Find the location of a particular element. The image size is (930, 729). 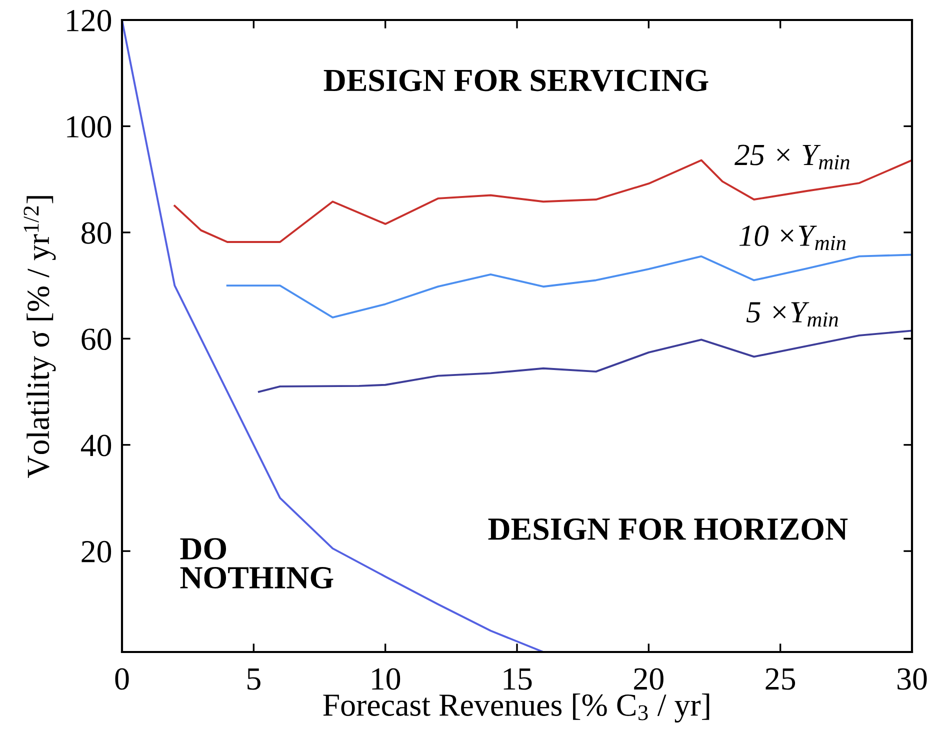

x-tick-label: 10 is located at coordinates (386, 679).